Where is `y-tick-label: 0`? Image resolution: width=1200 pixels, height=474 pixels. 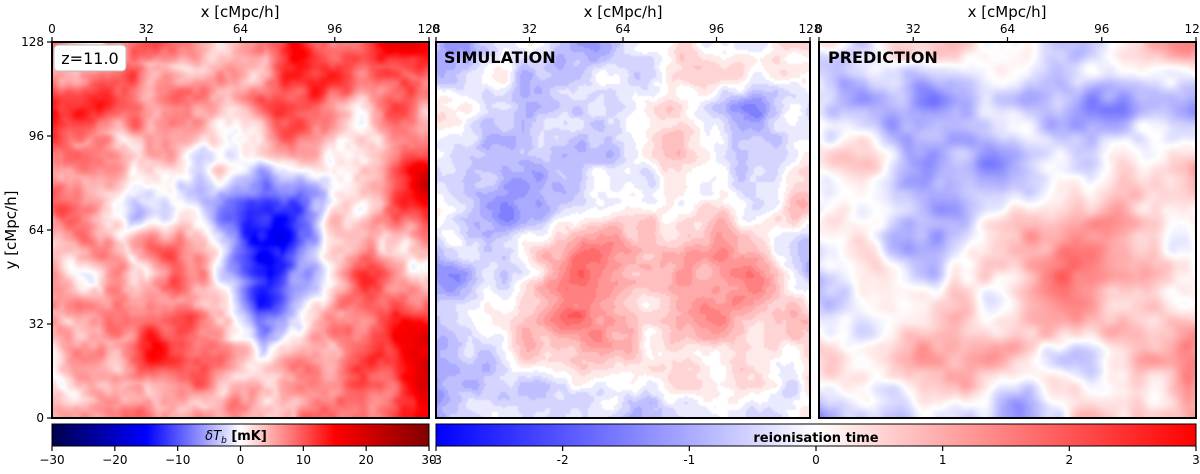 y-tick-label: 0 is located at coordinates (40, 418).